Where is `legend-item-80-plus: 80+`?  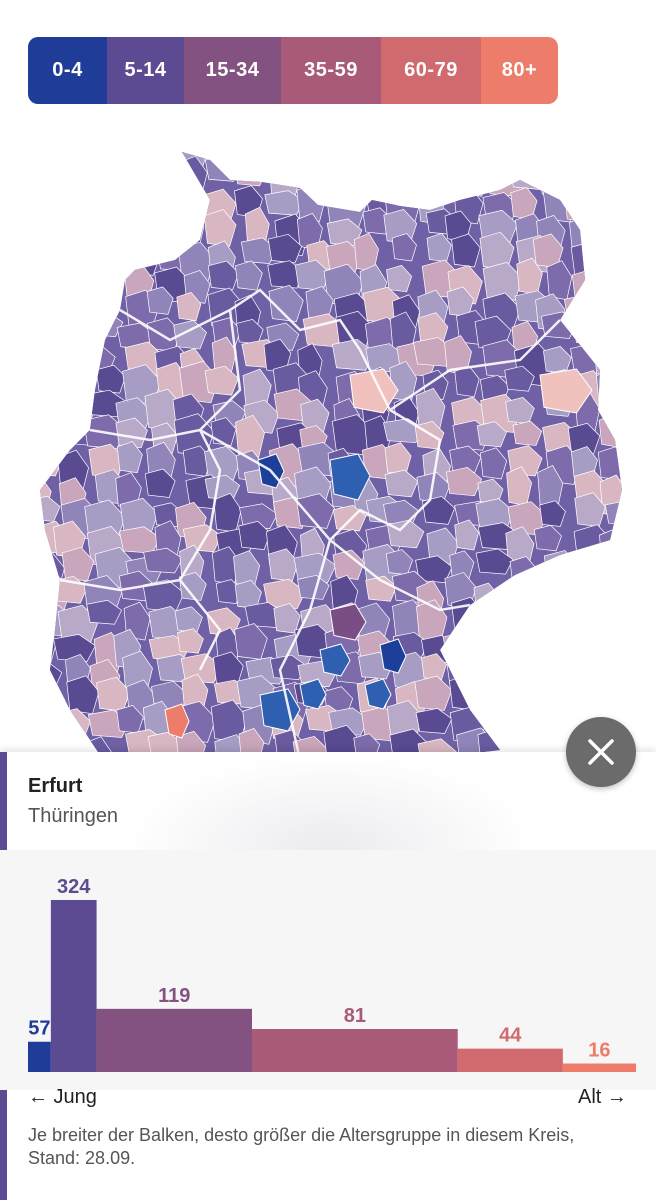
legend-item-80-plus: 80+ is located at coordinates (519, 70).